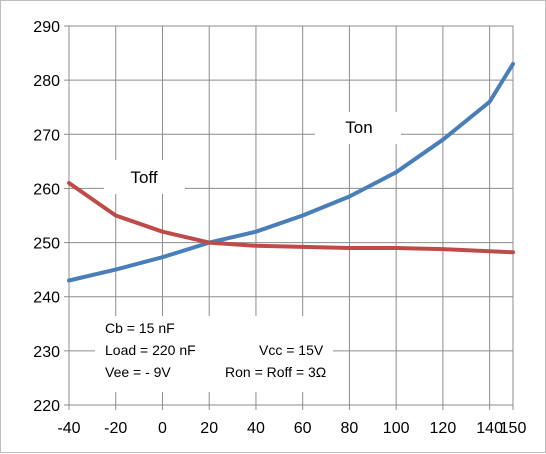 The height and width of the screenshot is (454, 546). I want to click on x-tick-label: 120, so click(443, 428).